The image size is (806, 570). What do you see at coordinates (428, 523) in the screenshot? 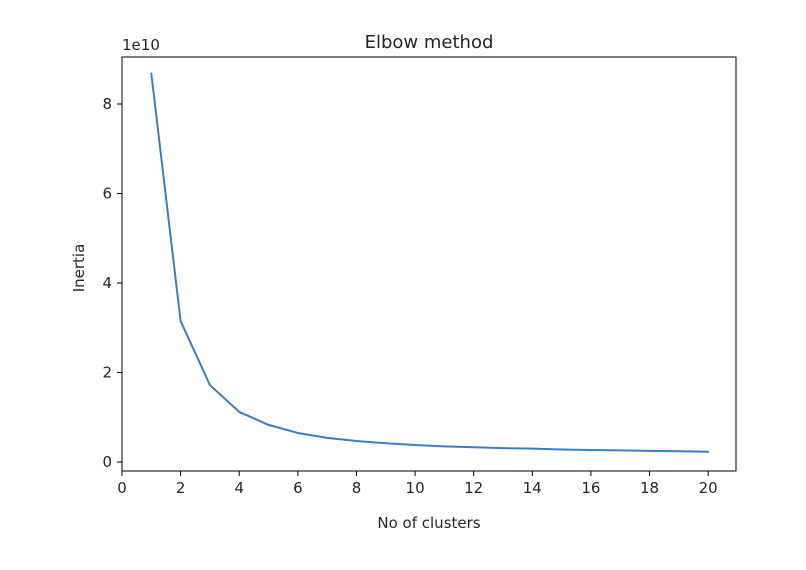
I see `x-axis-label: No of clusters` at bounding box center [428, 523].